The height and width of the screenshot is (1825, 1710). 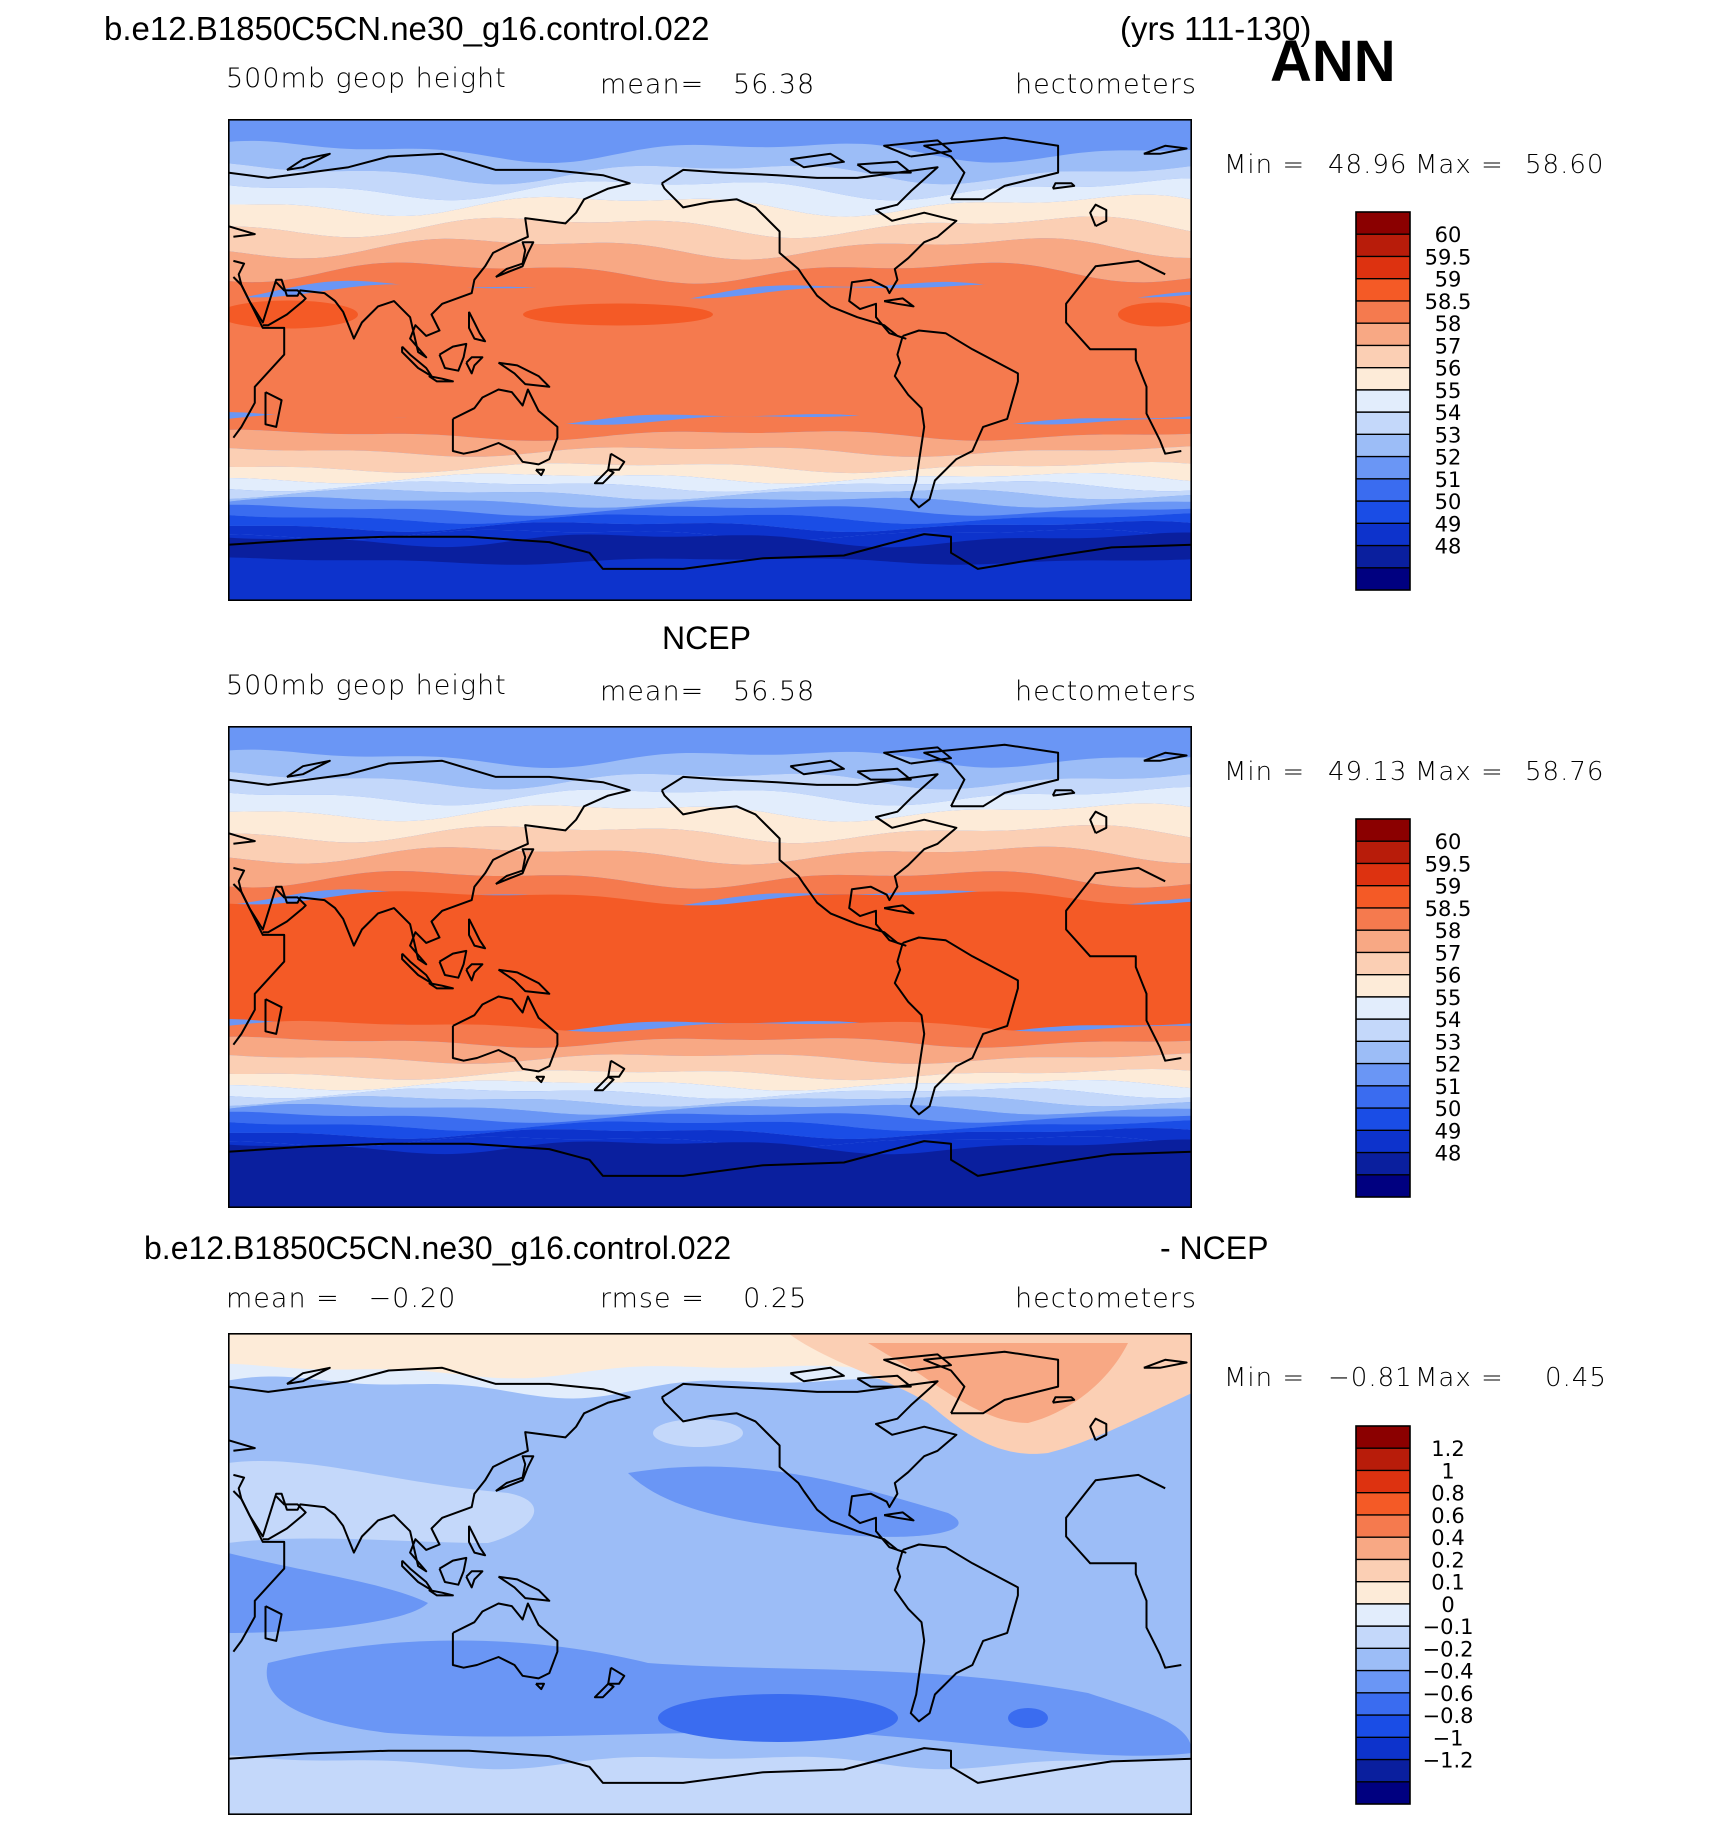 I want to click on panel1-units-label: hectometers, so click(x=1106, y=84).